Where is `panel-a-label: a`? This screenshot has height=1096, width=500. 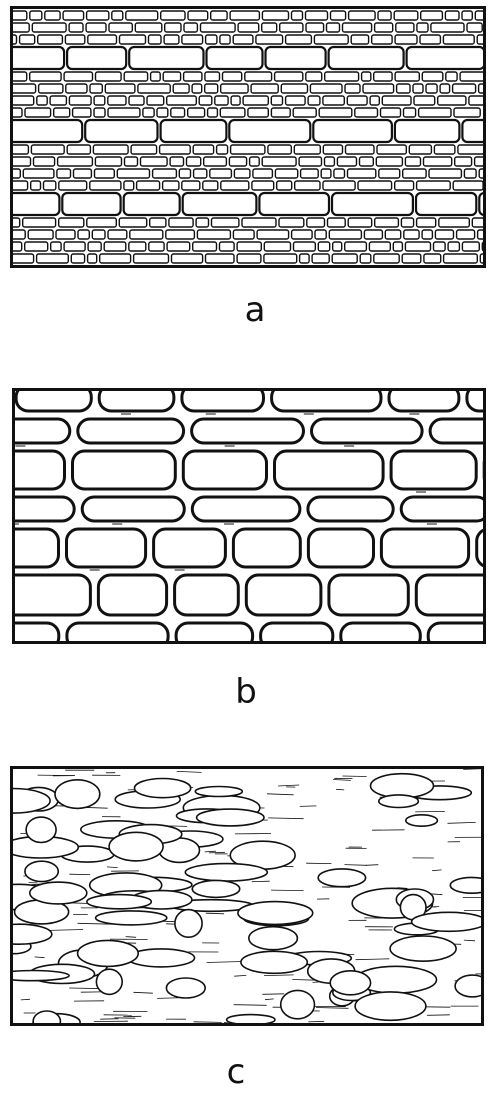 panel-a-label: a is located at coordinates (255, 310).